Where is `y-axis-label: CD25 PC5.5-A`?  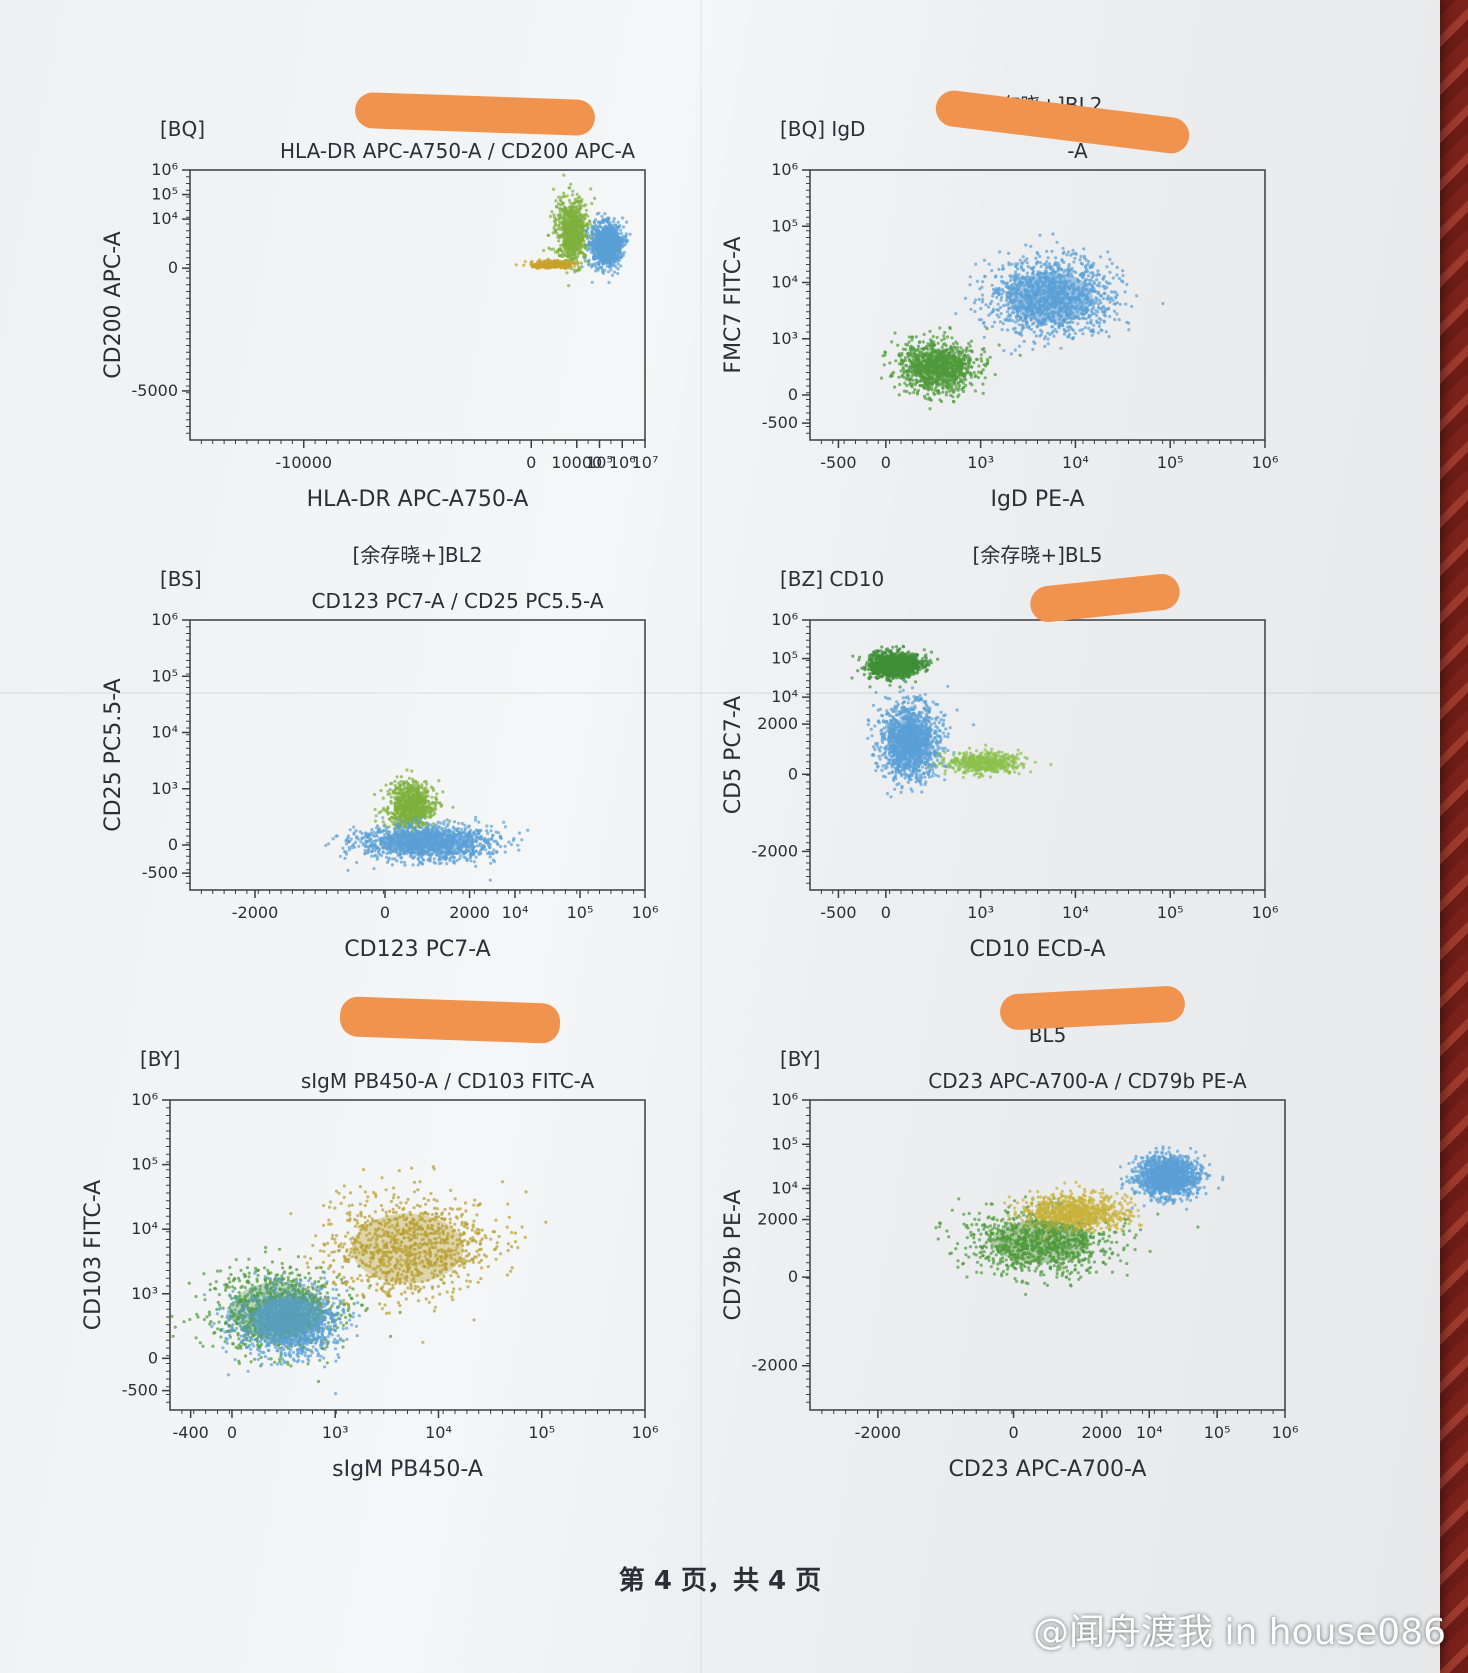 y-axis-label: CD25 PC5.5-A is located at coordinates (113, 754).